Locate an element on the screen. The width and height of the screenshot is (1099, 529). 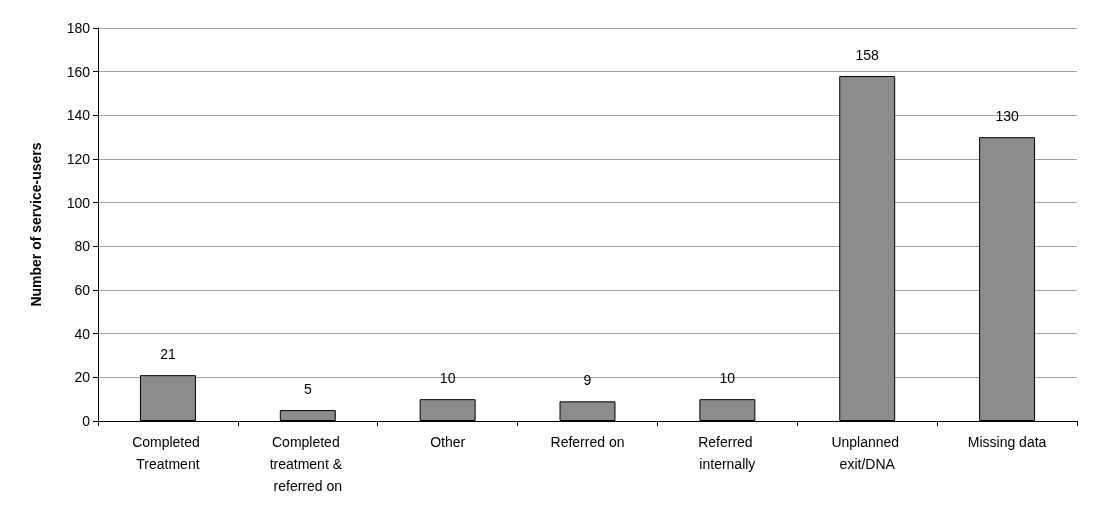
y-tick-label: 40 is located at coordinates (82, 333).